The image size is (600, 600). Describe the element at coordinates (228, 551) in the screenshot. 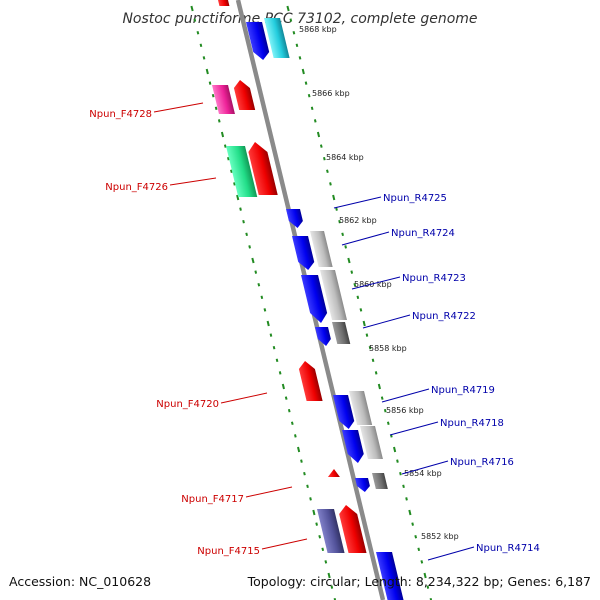

I see `gene-label-forward: Npun_F4715` at that location.